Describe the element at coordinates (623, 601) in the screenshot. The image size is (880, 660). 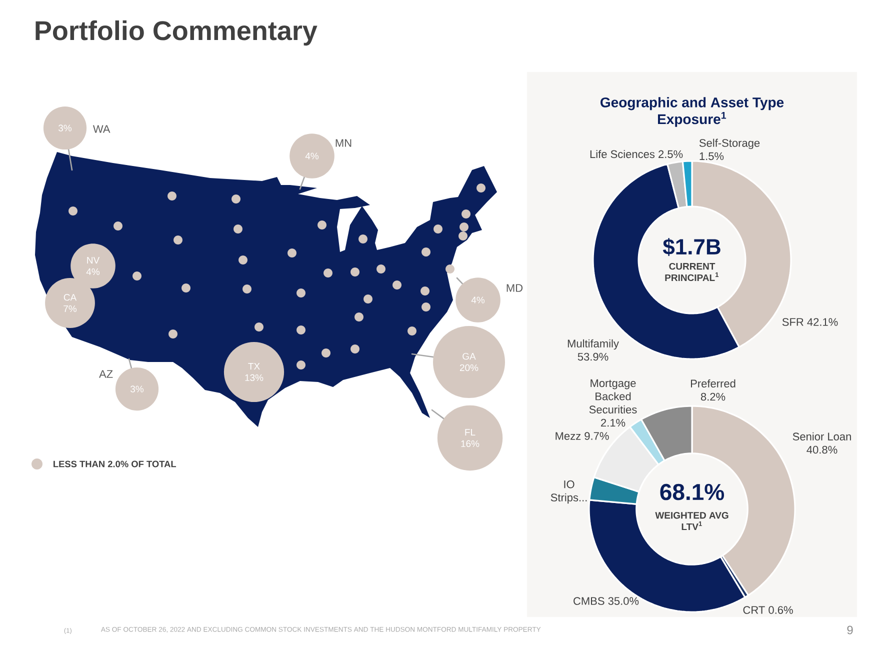
I see `data-label: 35.0%` at that location.